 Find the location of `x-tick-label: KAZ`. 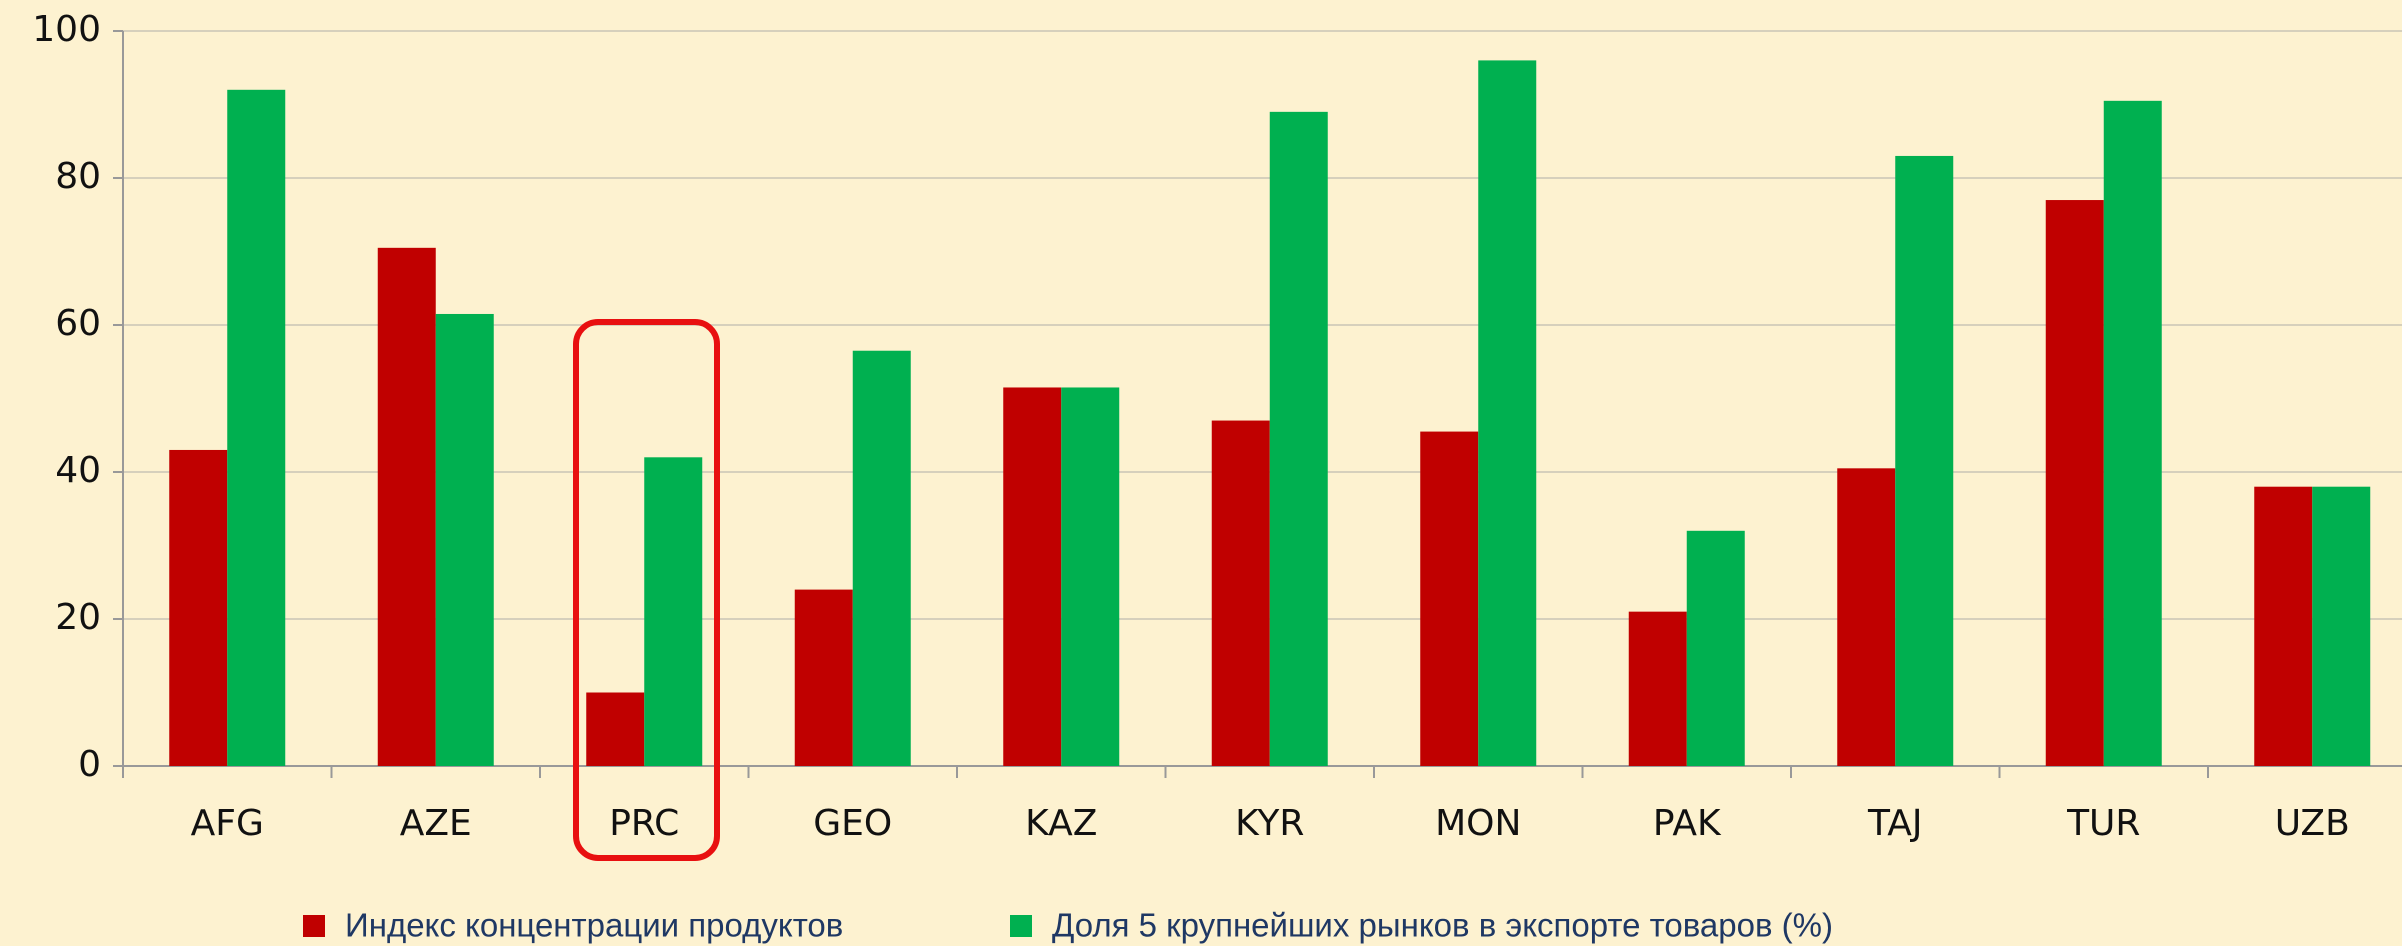

x-tick-label: KAZ is located at coordinates (1061, 823).